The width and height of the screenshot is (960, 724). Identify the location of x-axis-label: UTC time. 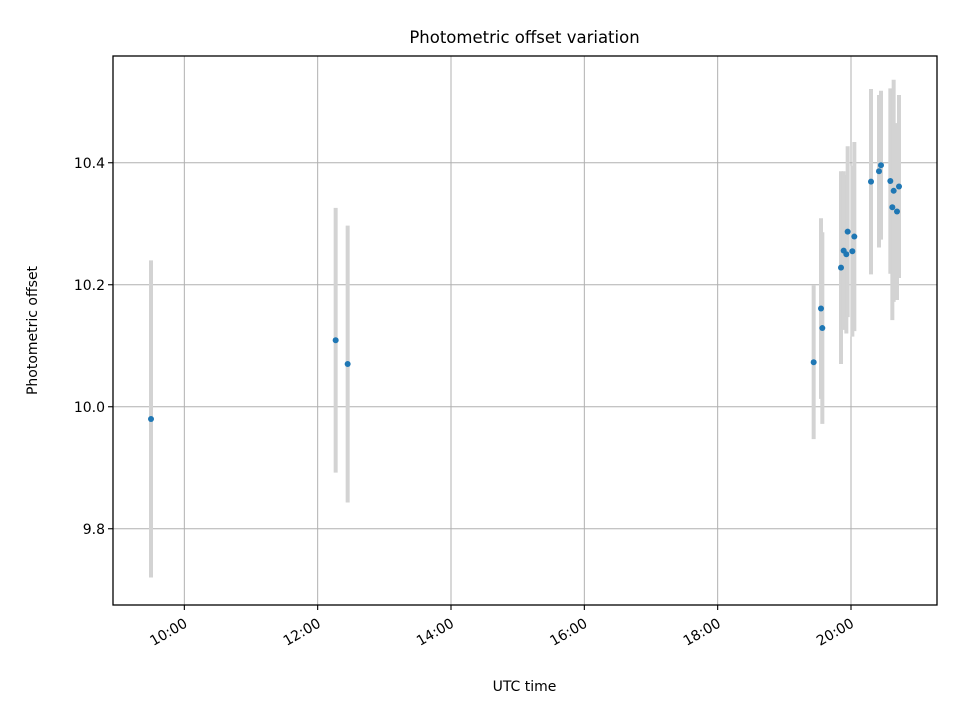
(525, 687).